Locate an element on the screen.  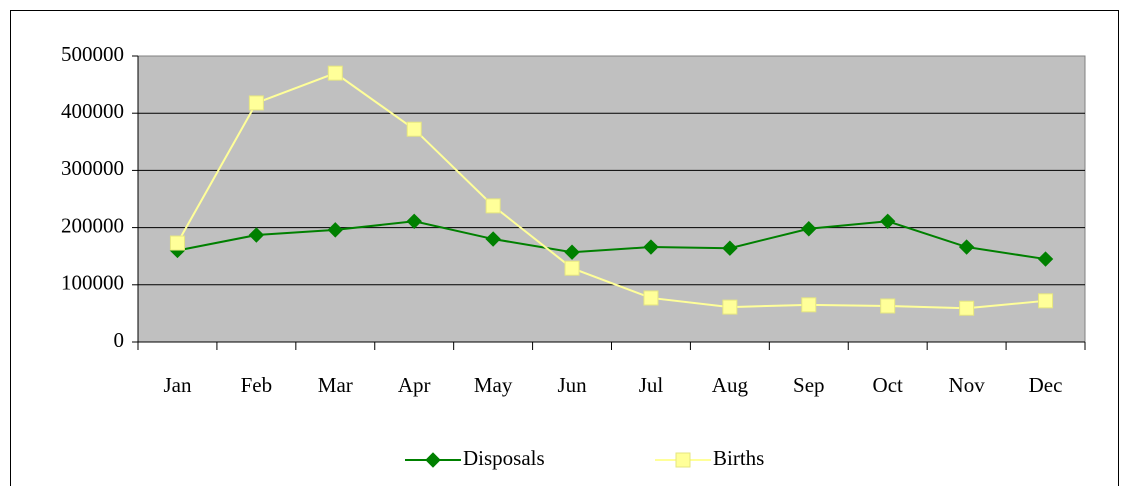
x-tick-label: Dec is located at coordinates (1046, 385).